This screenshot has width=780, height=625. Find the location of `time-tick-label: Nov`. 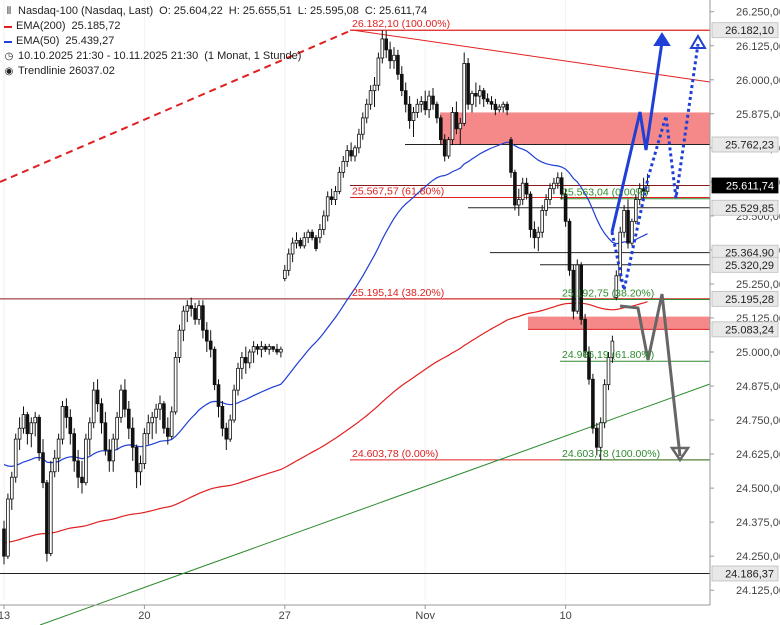

time-tick-label: Nov is located at coordinates (425, 616).